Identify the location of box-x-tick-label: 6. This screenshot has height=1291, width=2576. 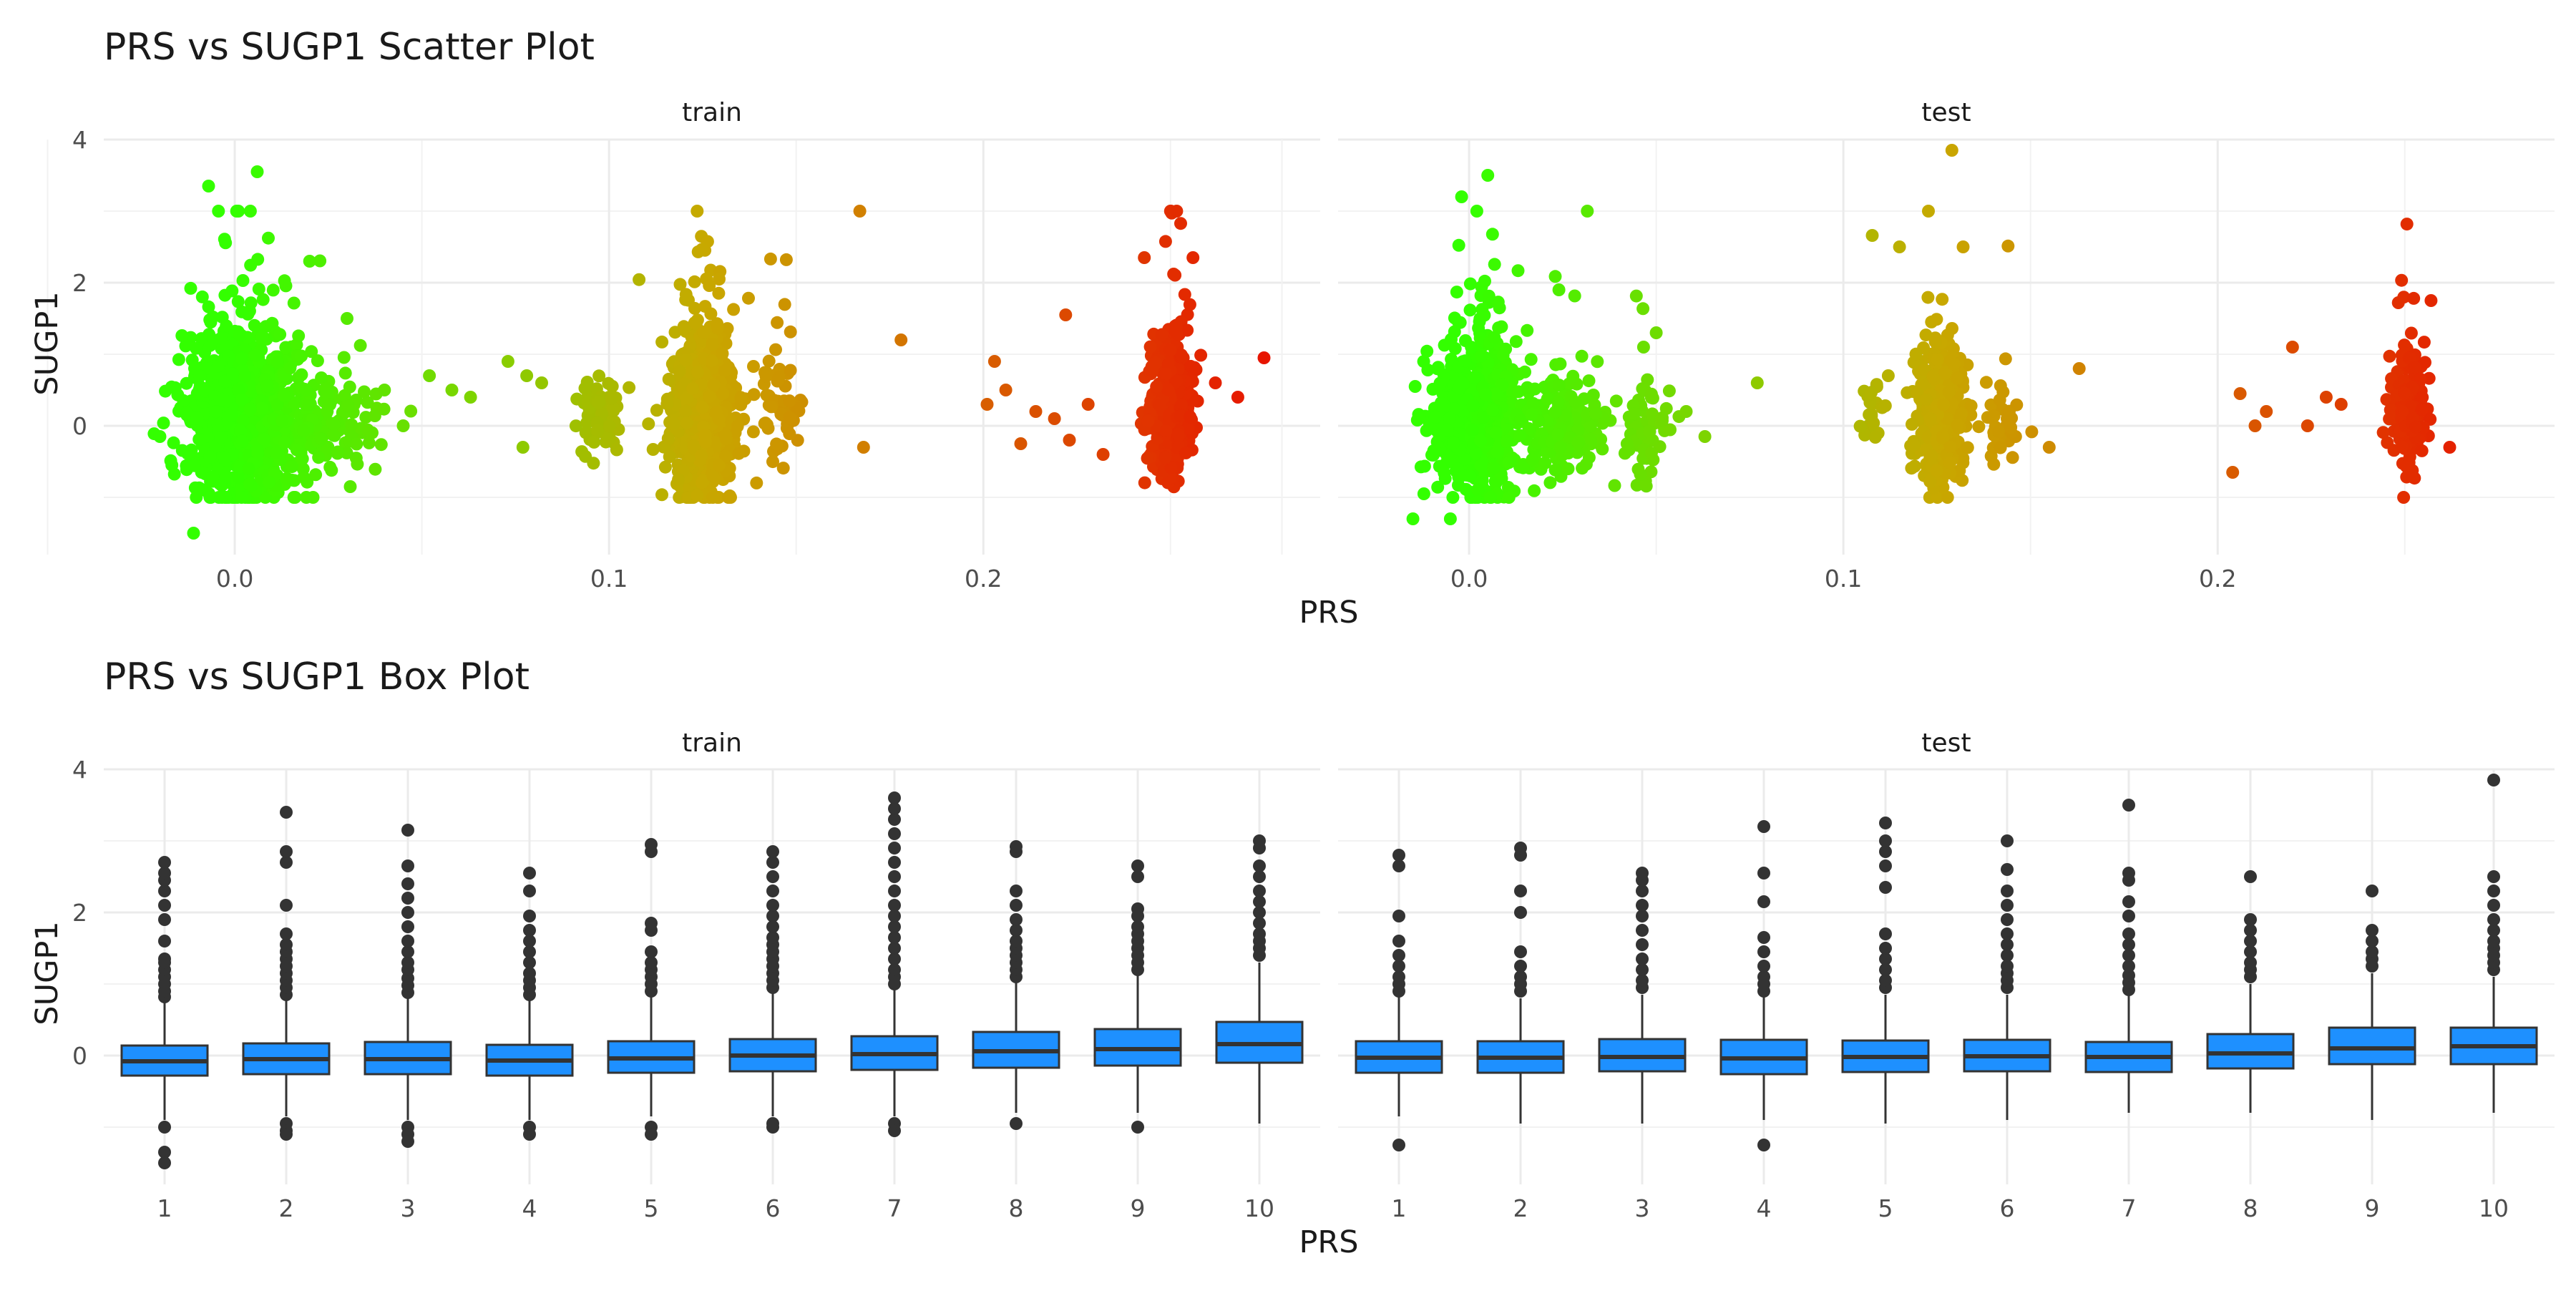
(2007, 1208).